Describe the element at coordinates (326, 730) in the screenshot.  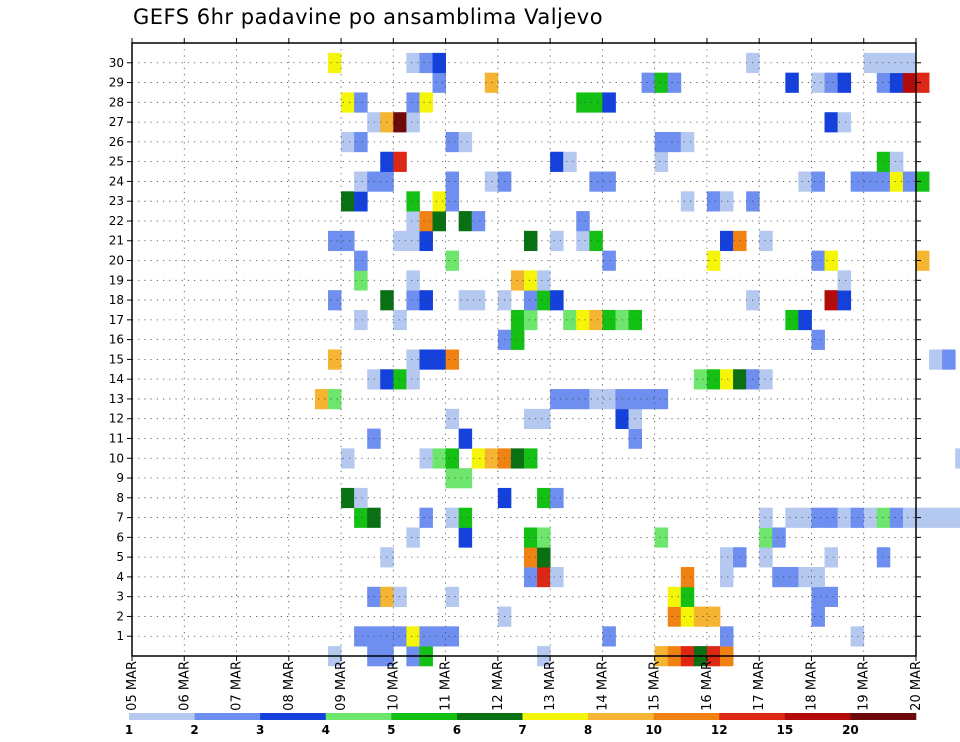
I see `legend-label: 4` at that location.